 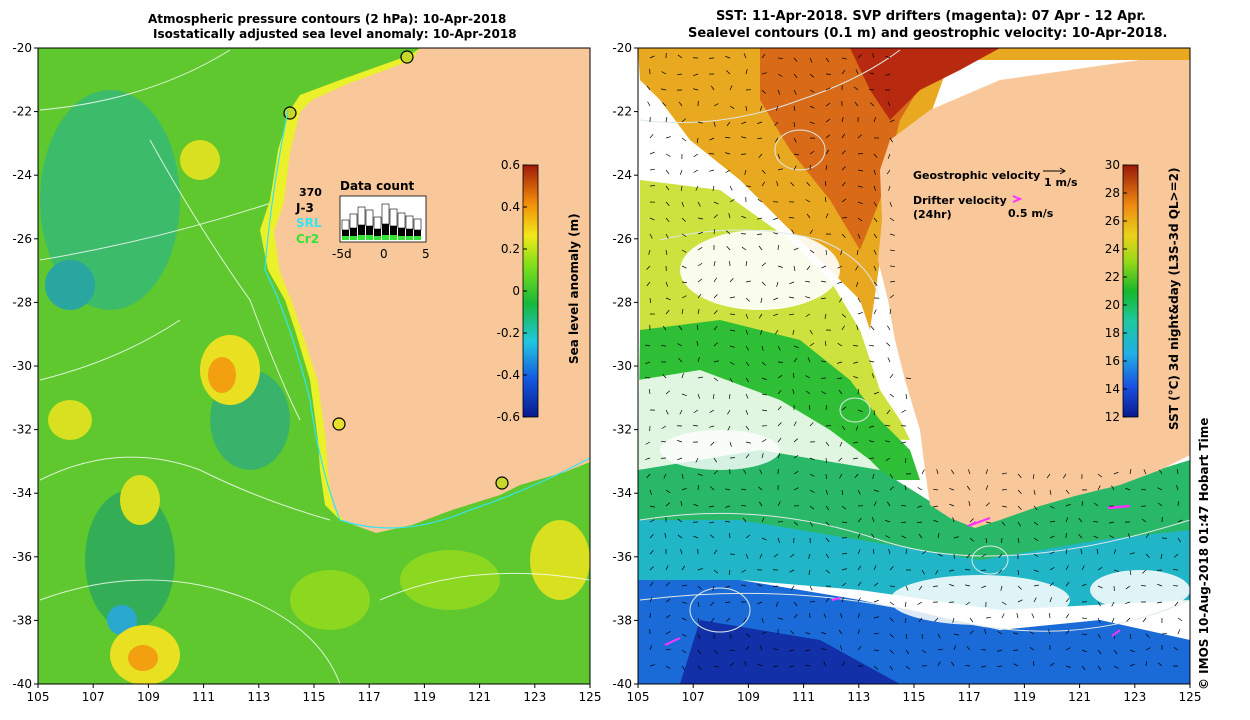 What do you see at coordinates (22, 302) in the screenshot?
I see `lat-tick-label: -28` at bounding box center [22, 302].